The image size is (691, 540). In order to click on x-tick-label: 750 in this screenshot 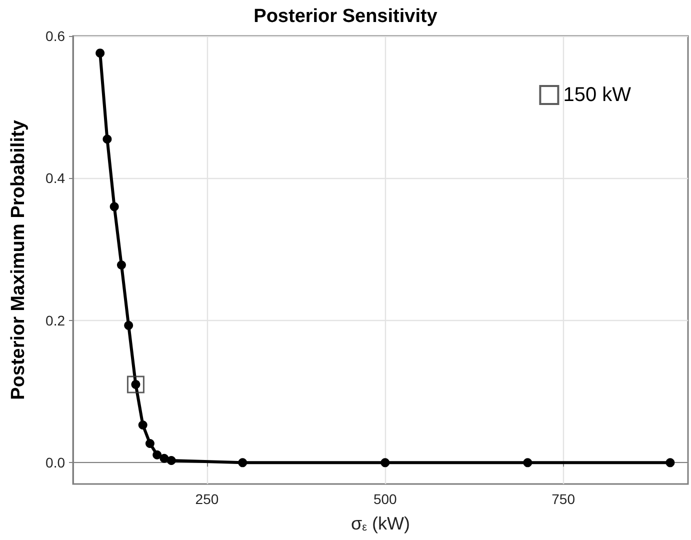, I will do `click(564, 499)`.